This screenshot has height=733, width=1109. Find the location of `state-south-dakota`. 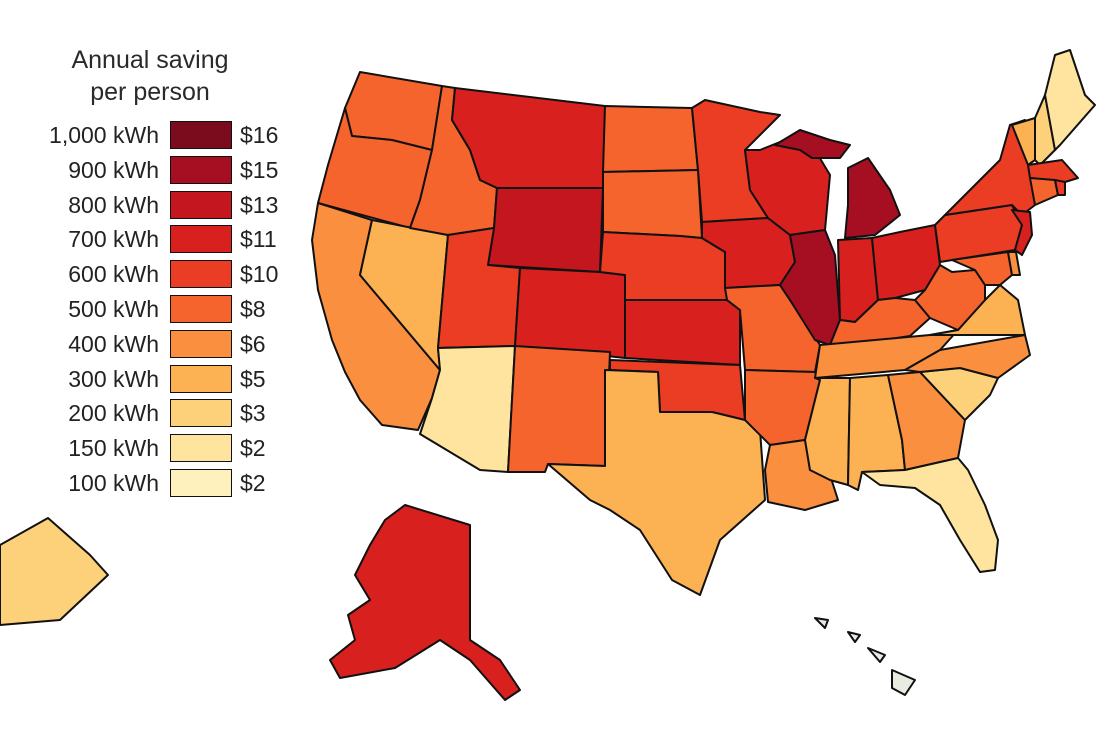

state-south-dakota is located at coordinates (652, 204).